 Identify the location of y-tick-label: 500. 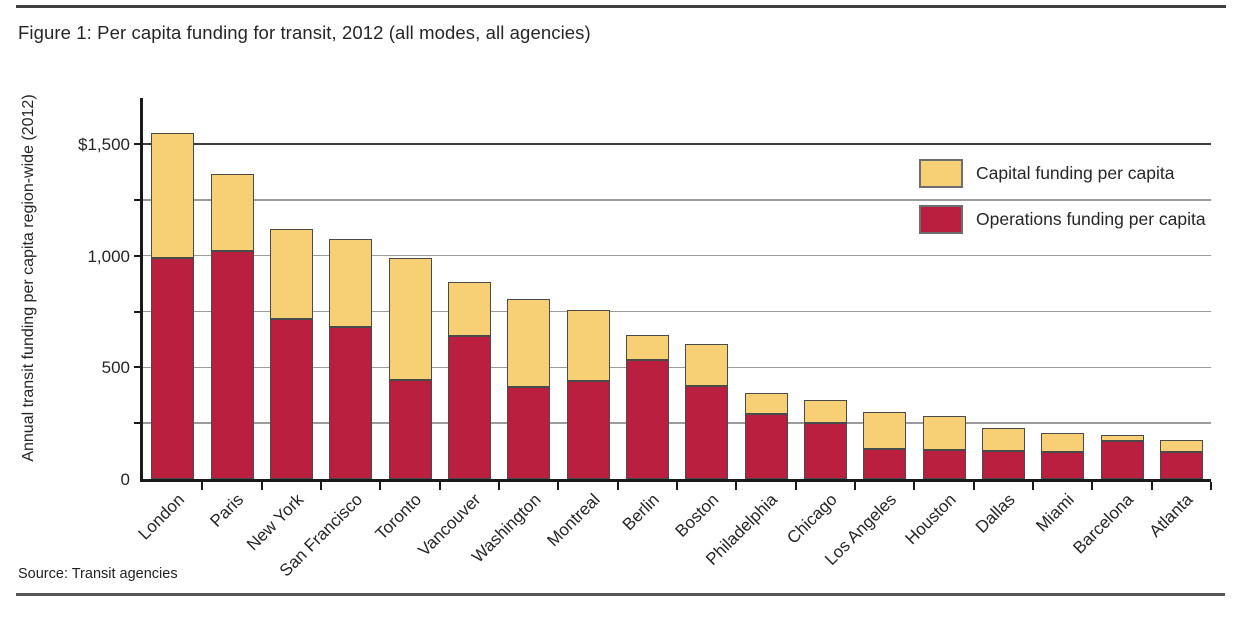
(115, 368).